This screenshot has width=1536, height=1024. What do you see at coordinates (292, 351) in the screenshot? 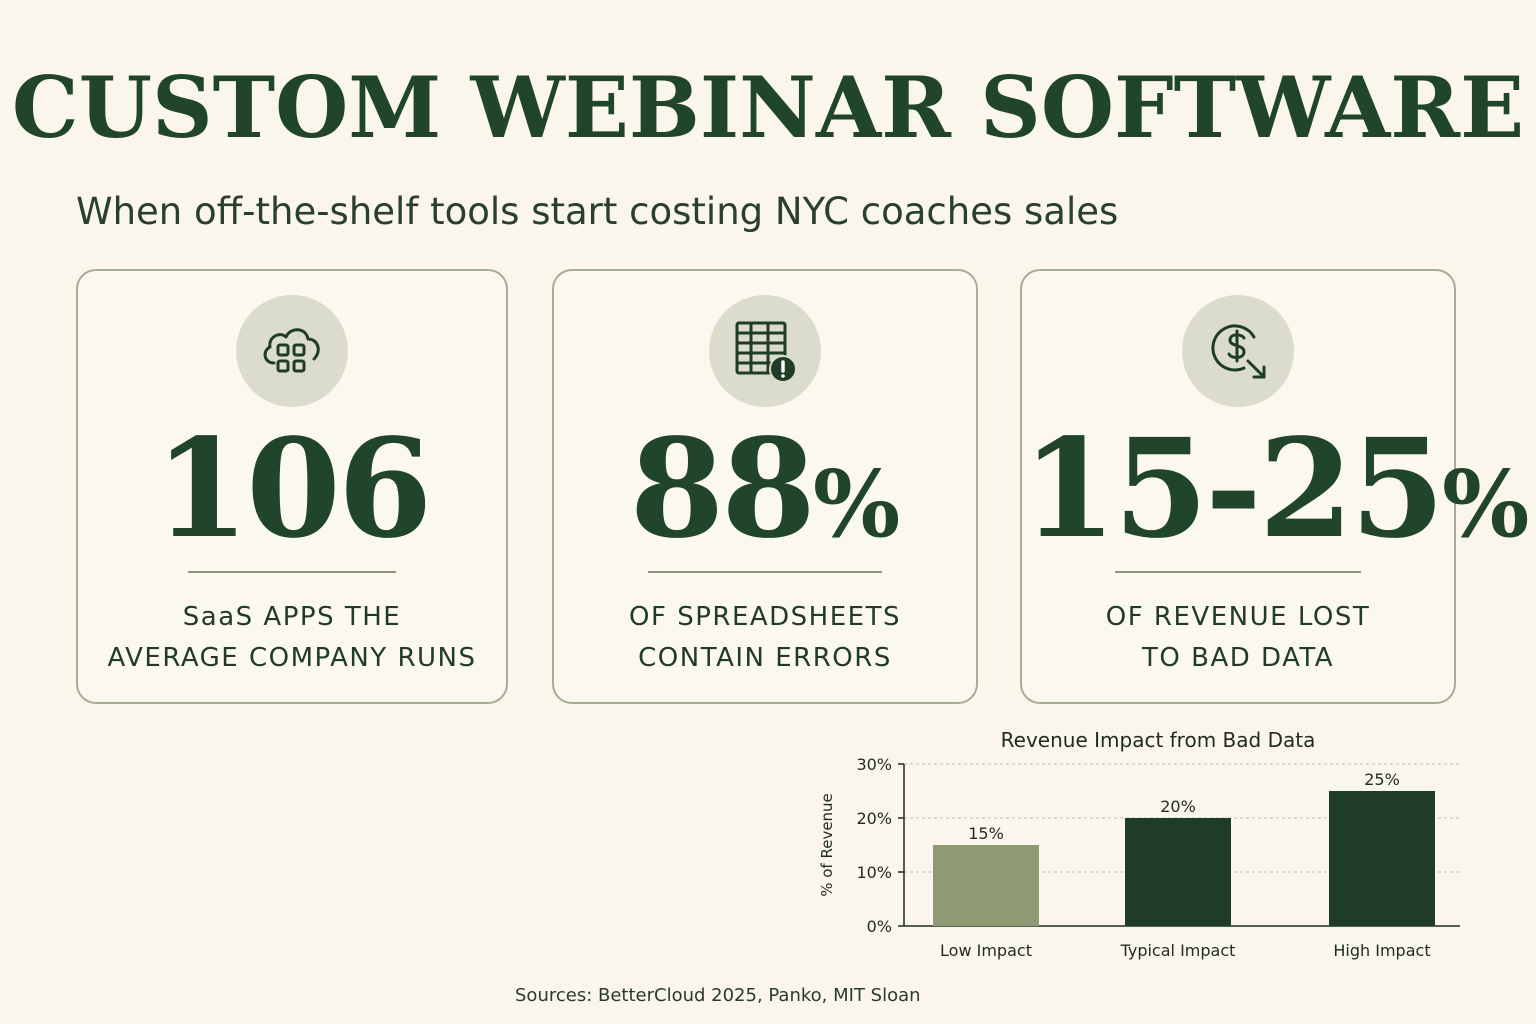
I see `cloud-apps-icon` at bounding box center [292, 351].